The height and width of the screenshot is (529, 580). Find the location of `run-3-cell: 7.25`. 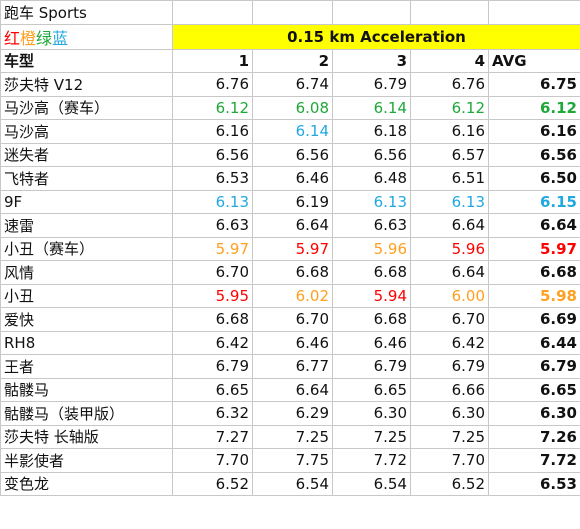

run-3-cell: 7.25 is located at coordinates (371, 436).